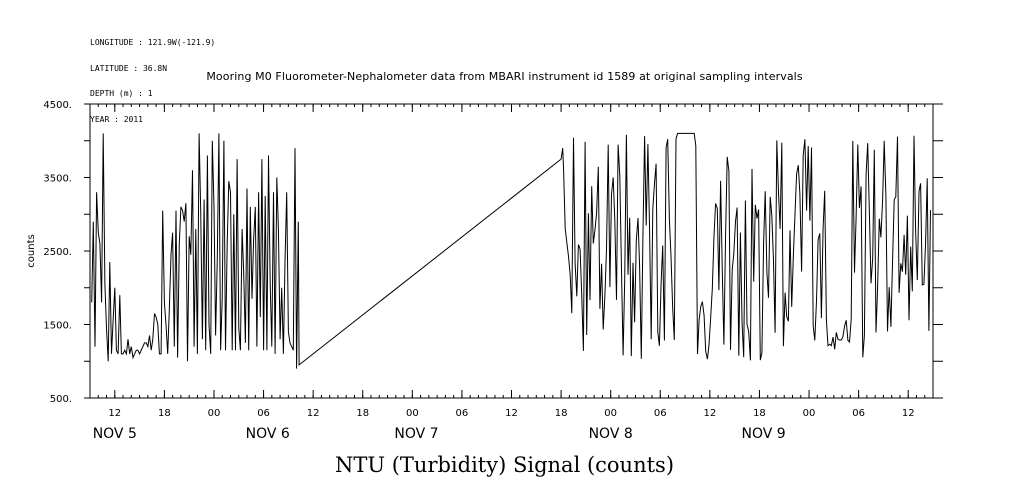 The height and width of the screenshot is (504, 1009). I want to click on y-tick-label: 2500., so click(57, 252).